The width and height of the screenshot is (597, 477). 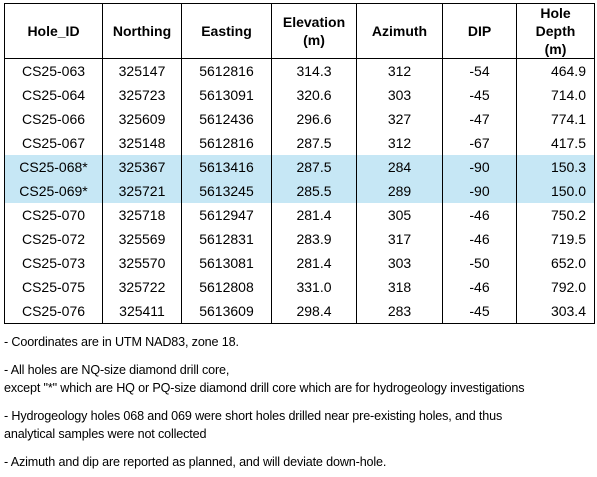 I want to click on table-row: CS25-067 325148 5612816 287.5 312 -67 417.5, so click(x=299, y=143).